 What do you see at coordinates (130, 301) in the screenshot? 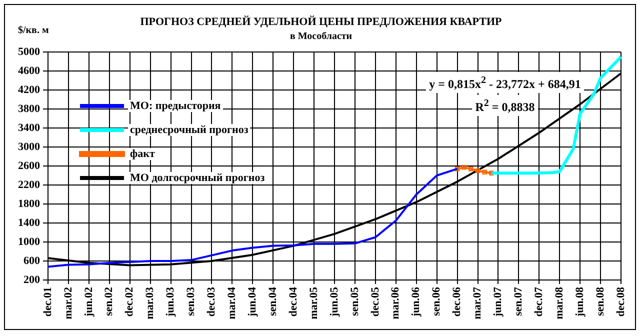
I see `x-tick-label: dec.02` at bounding box center [130, 301].